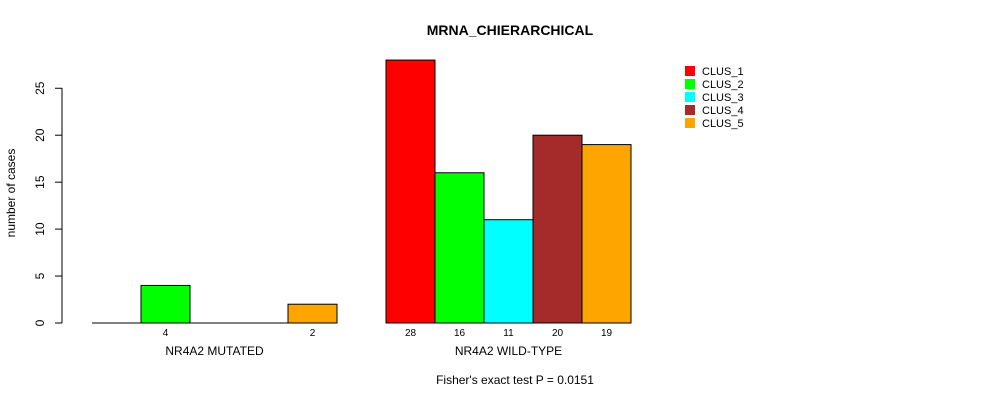 This screenshot has width=990, height=400. What do you see at coordinates (723, 72) in the screenshot?
I see `legend-label-clus_1: CLUS_1` at bounding box center [723, 72].